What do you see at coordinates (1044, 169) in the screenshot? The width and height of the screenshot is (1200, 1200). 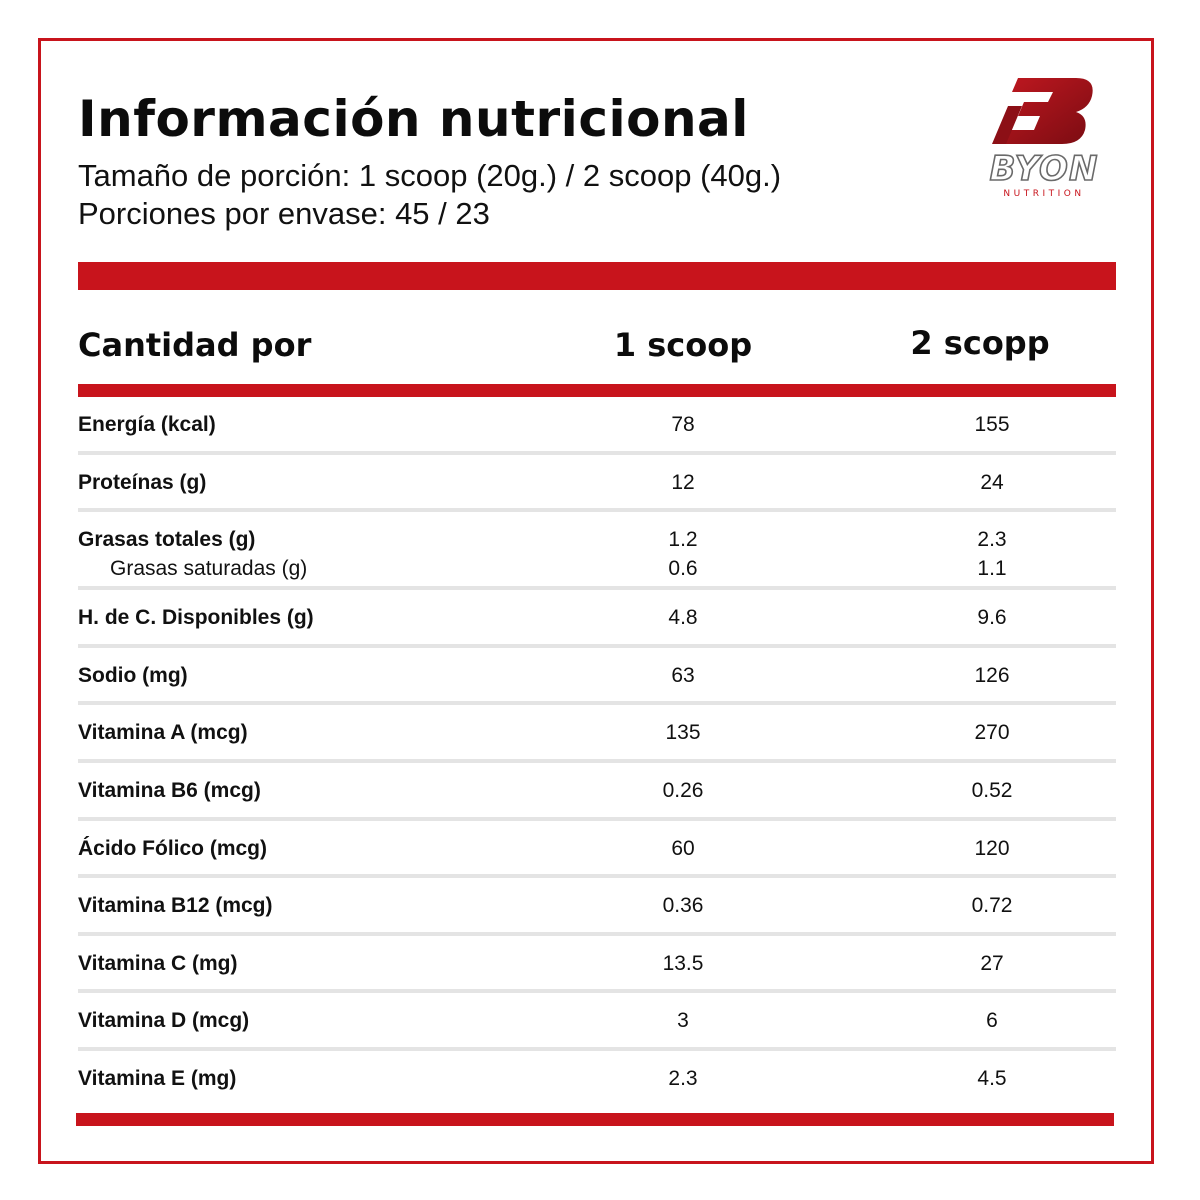 I see `brand-name: BYON` at bounding box center [1044, 169].